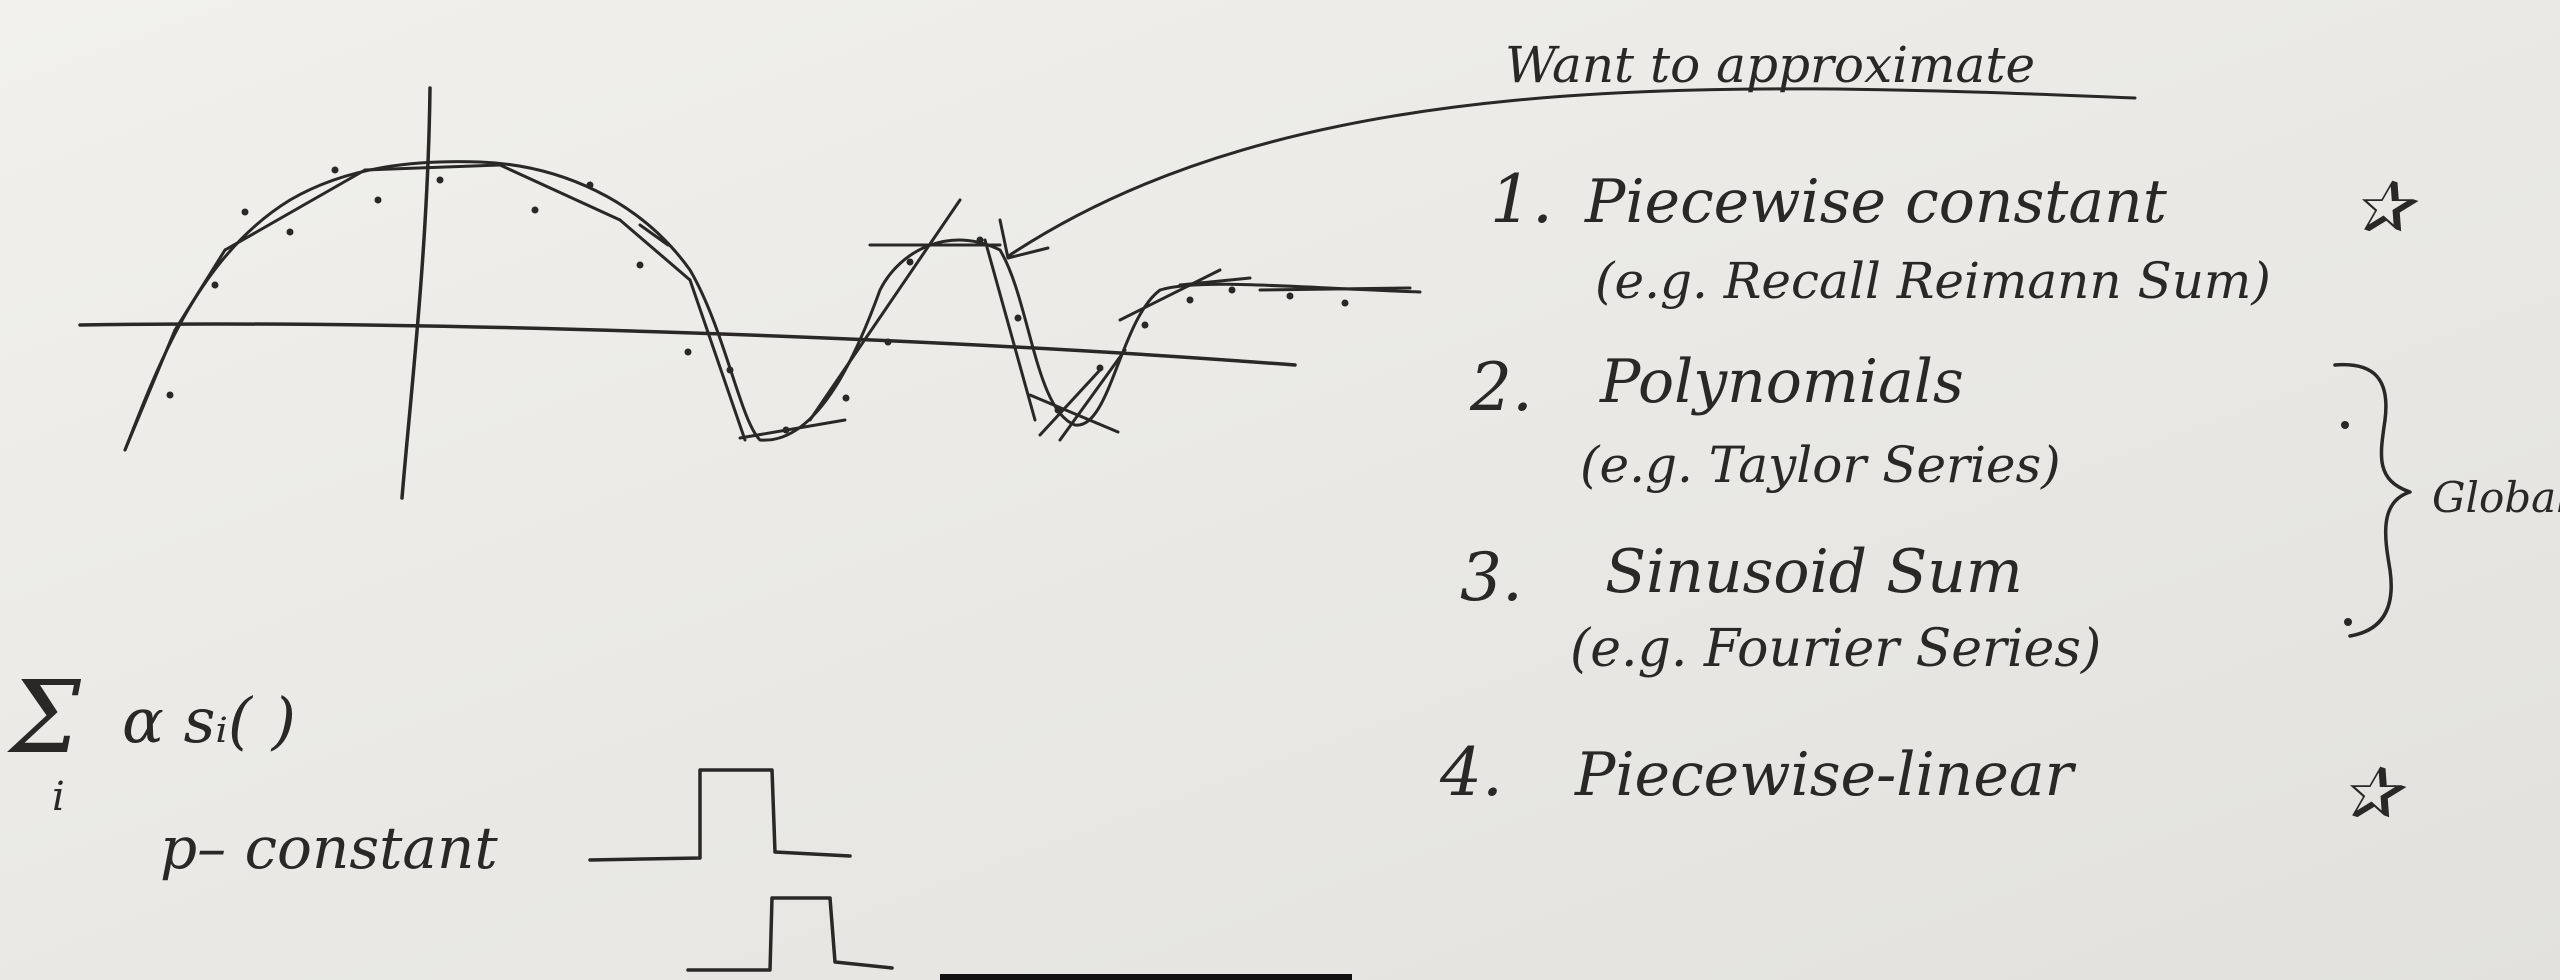  I want to click on method-1-example: (e.g. Recall Reimann Sum), so click(1933, 281).